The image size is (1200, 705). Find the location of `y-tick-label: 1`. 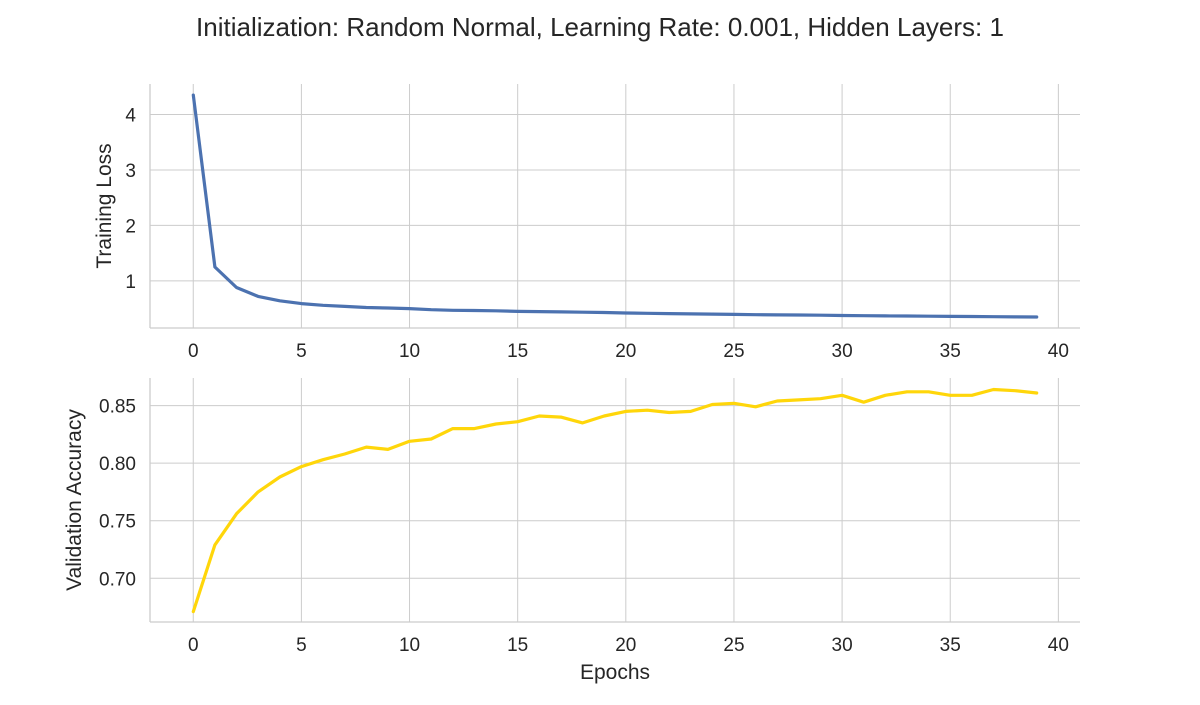

y-tick-label: 1 is located at coordinates (130, 282).